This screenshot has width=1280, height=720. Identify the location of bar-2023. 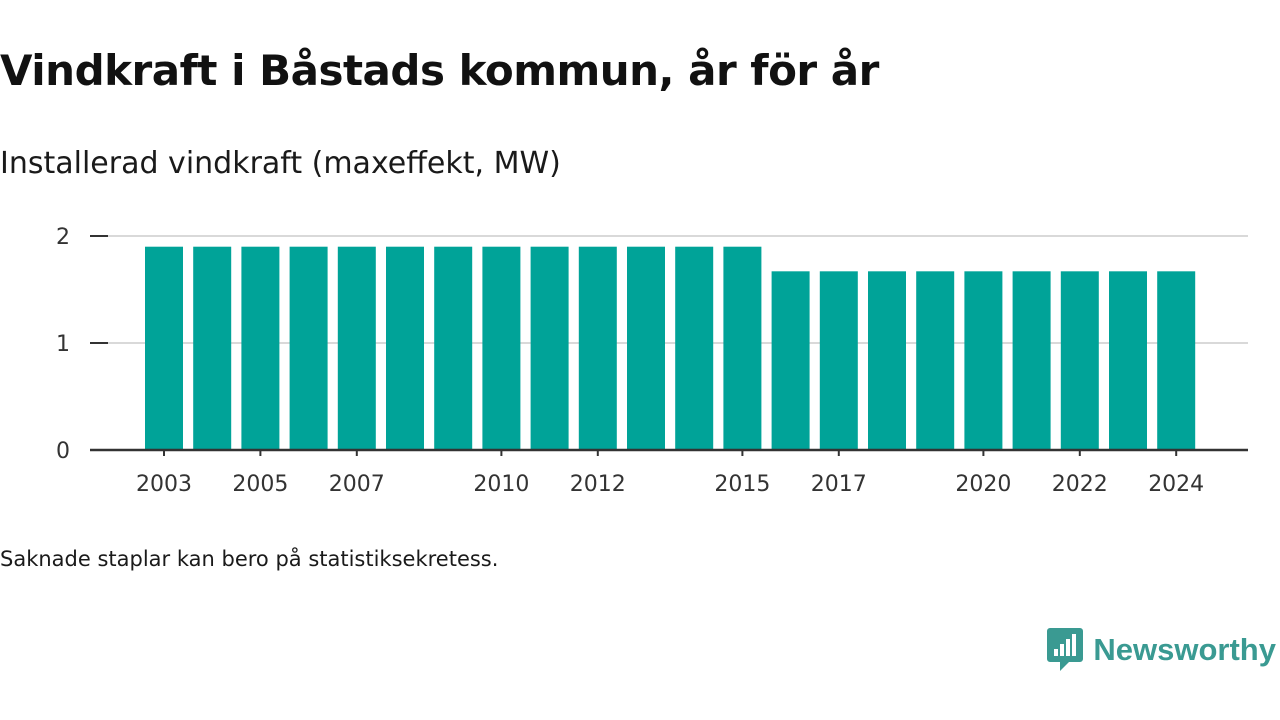
(1128, 360).